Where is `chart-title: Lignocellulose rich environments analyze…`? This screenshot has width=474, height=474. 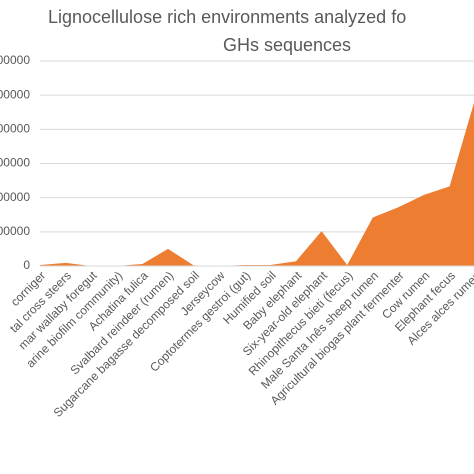
chart-title: Lignocellulose rich environments analyze… is located at coordinates (227, 17).